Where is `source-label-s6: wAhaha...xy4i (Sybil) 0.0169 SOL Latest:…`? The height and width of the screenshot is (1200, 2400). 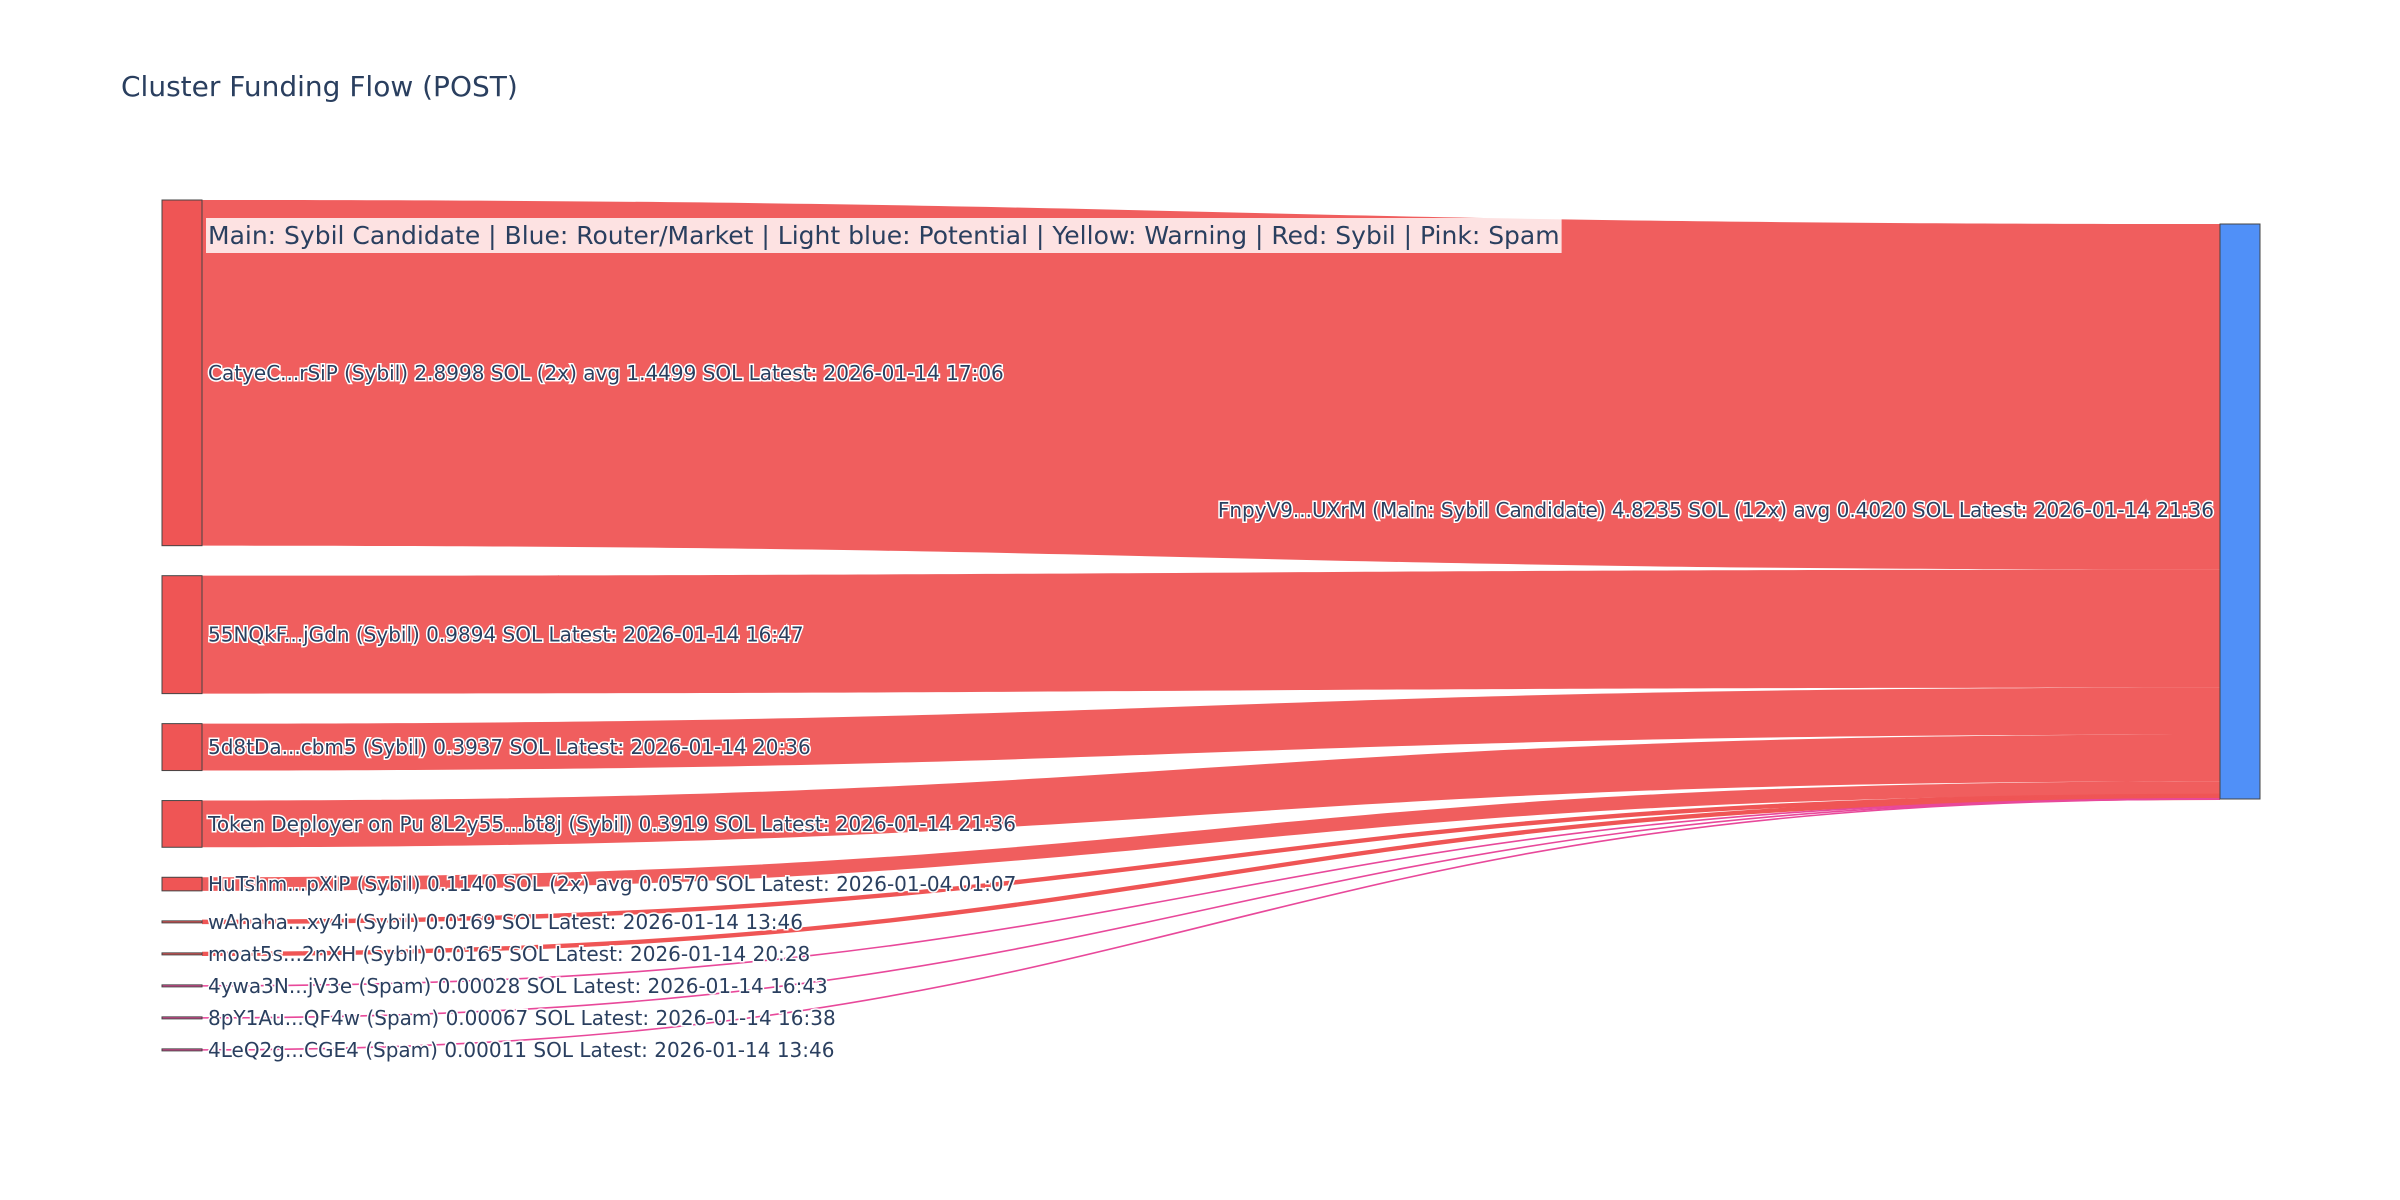 source-label-s6: wAhaha...xy4i (Sybil) 0.0169 SOL Latest:… is located at coordinates (505, 922).